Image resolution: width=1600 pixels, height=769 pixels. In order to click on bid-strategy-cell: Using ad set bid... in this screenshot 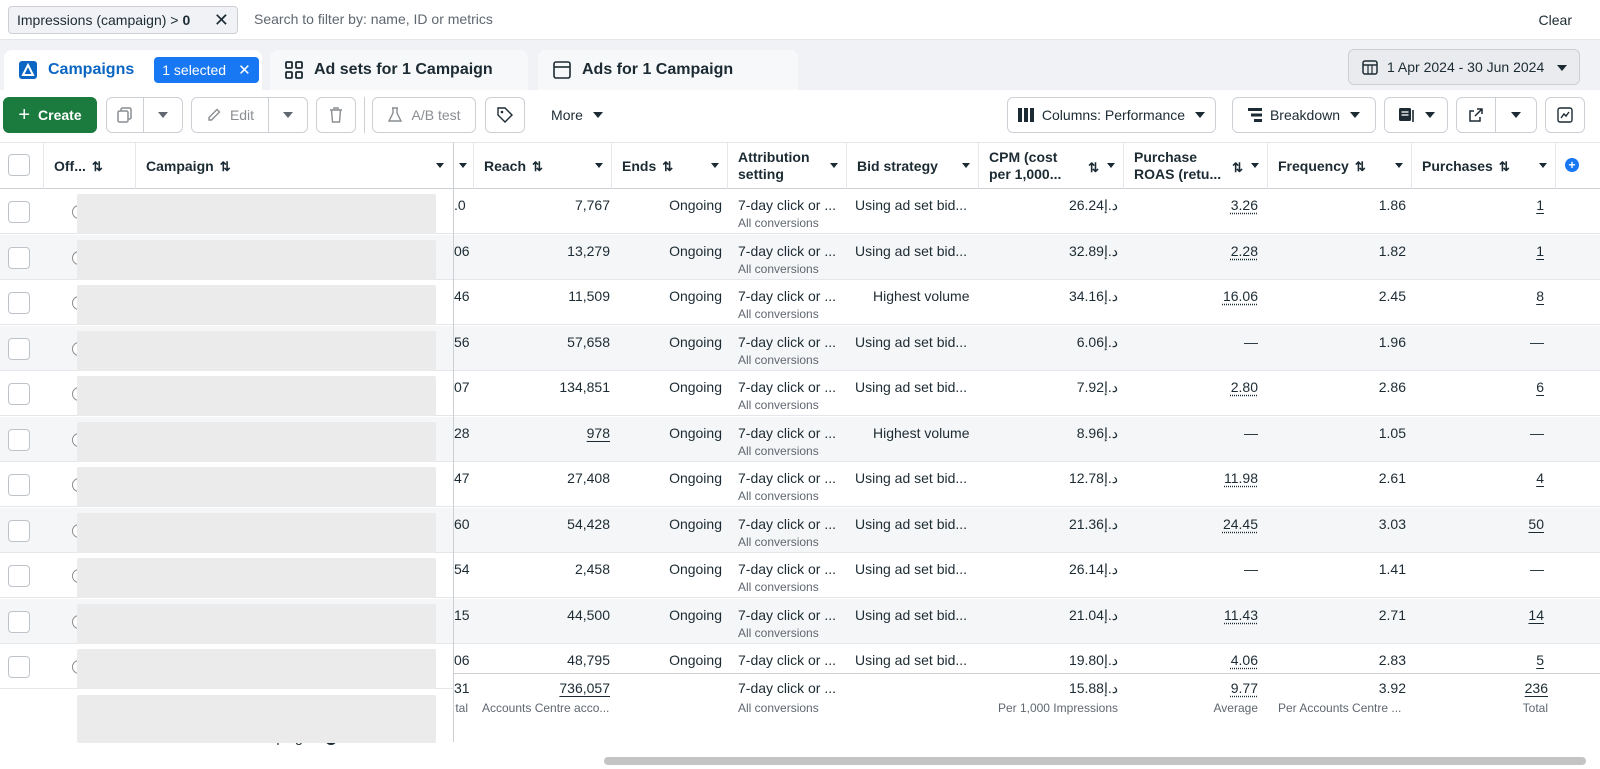, I will do `click(911, 478)`.